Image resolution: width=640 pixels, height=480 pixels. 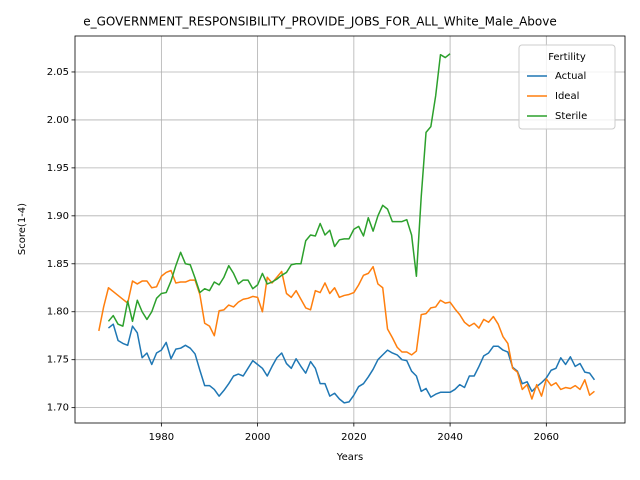 I want to click on x-tick-label: 2020, so click(x=353, y=437).